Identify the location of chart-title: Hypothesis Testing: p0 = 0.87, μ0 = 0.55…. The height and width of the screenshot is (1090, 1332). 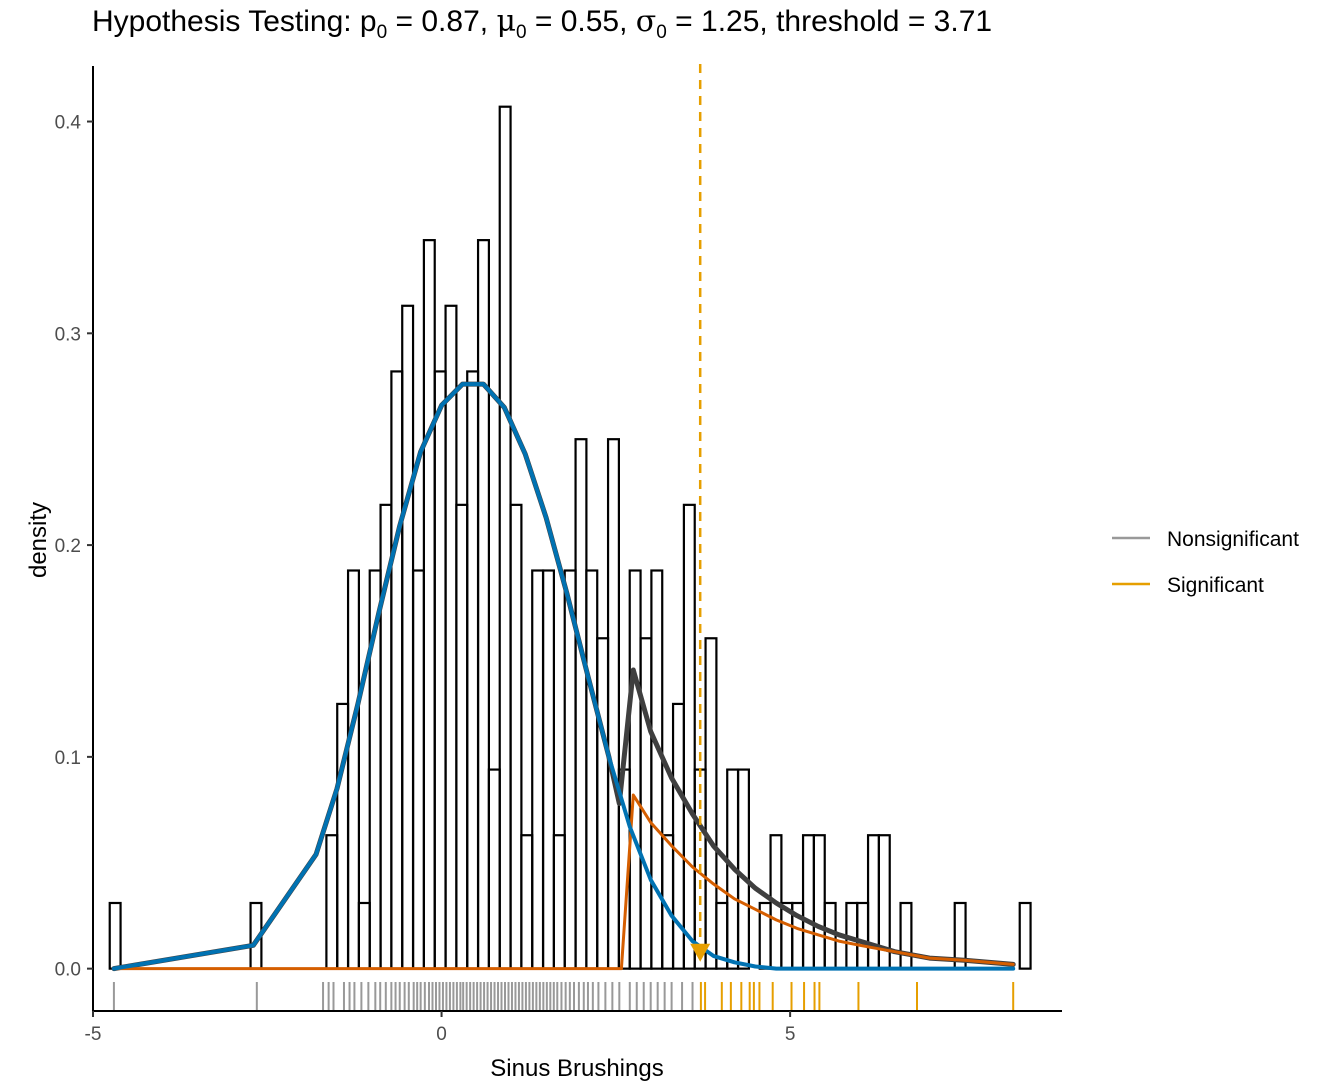
(542, 23).